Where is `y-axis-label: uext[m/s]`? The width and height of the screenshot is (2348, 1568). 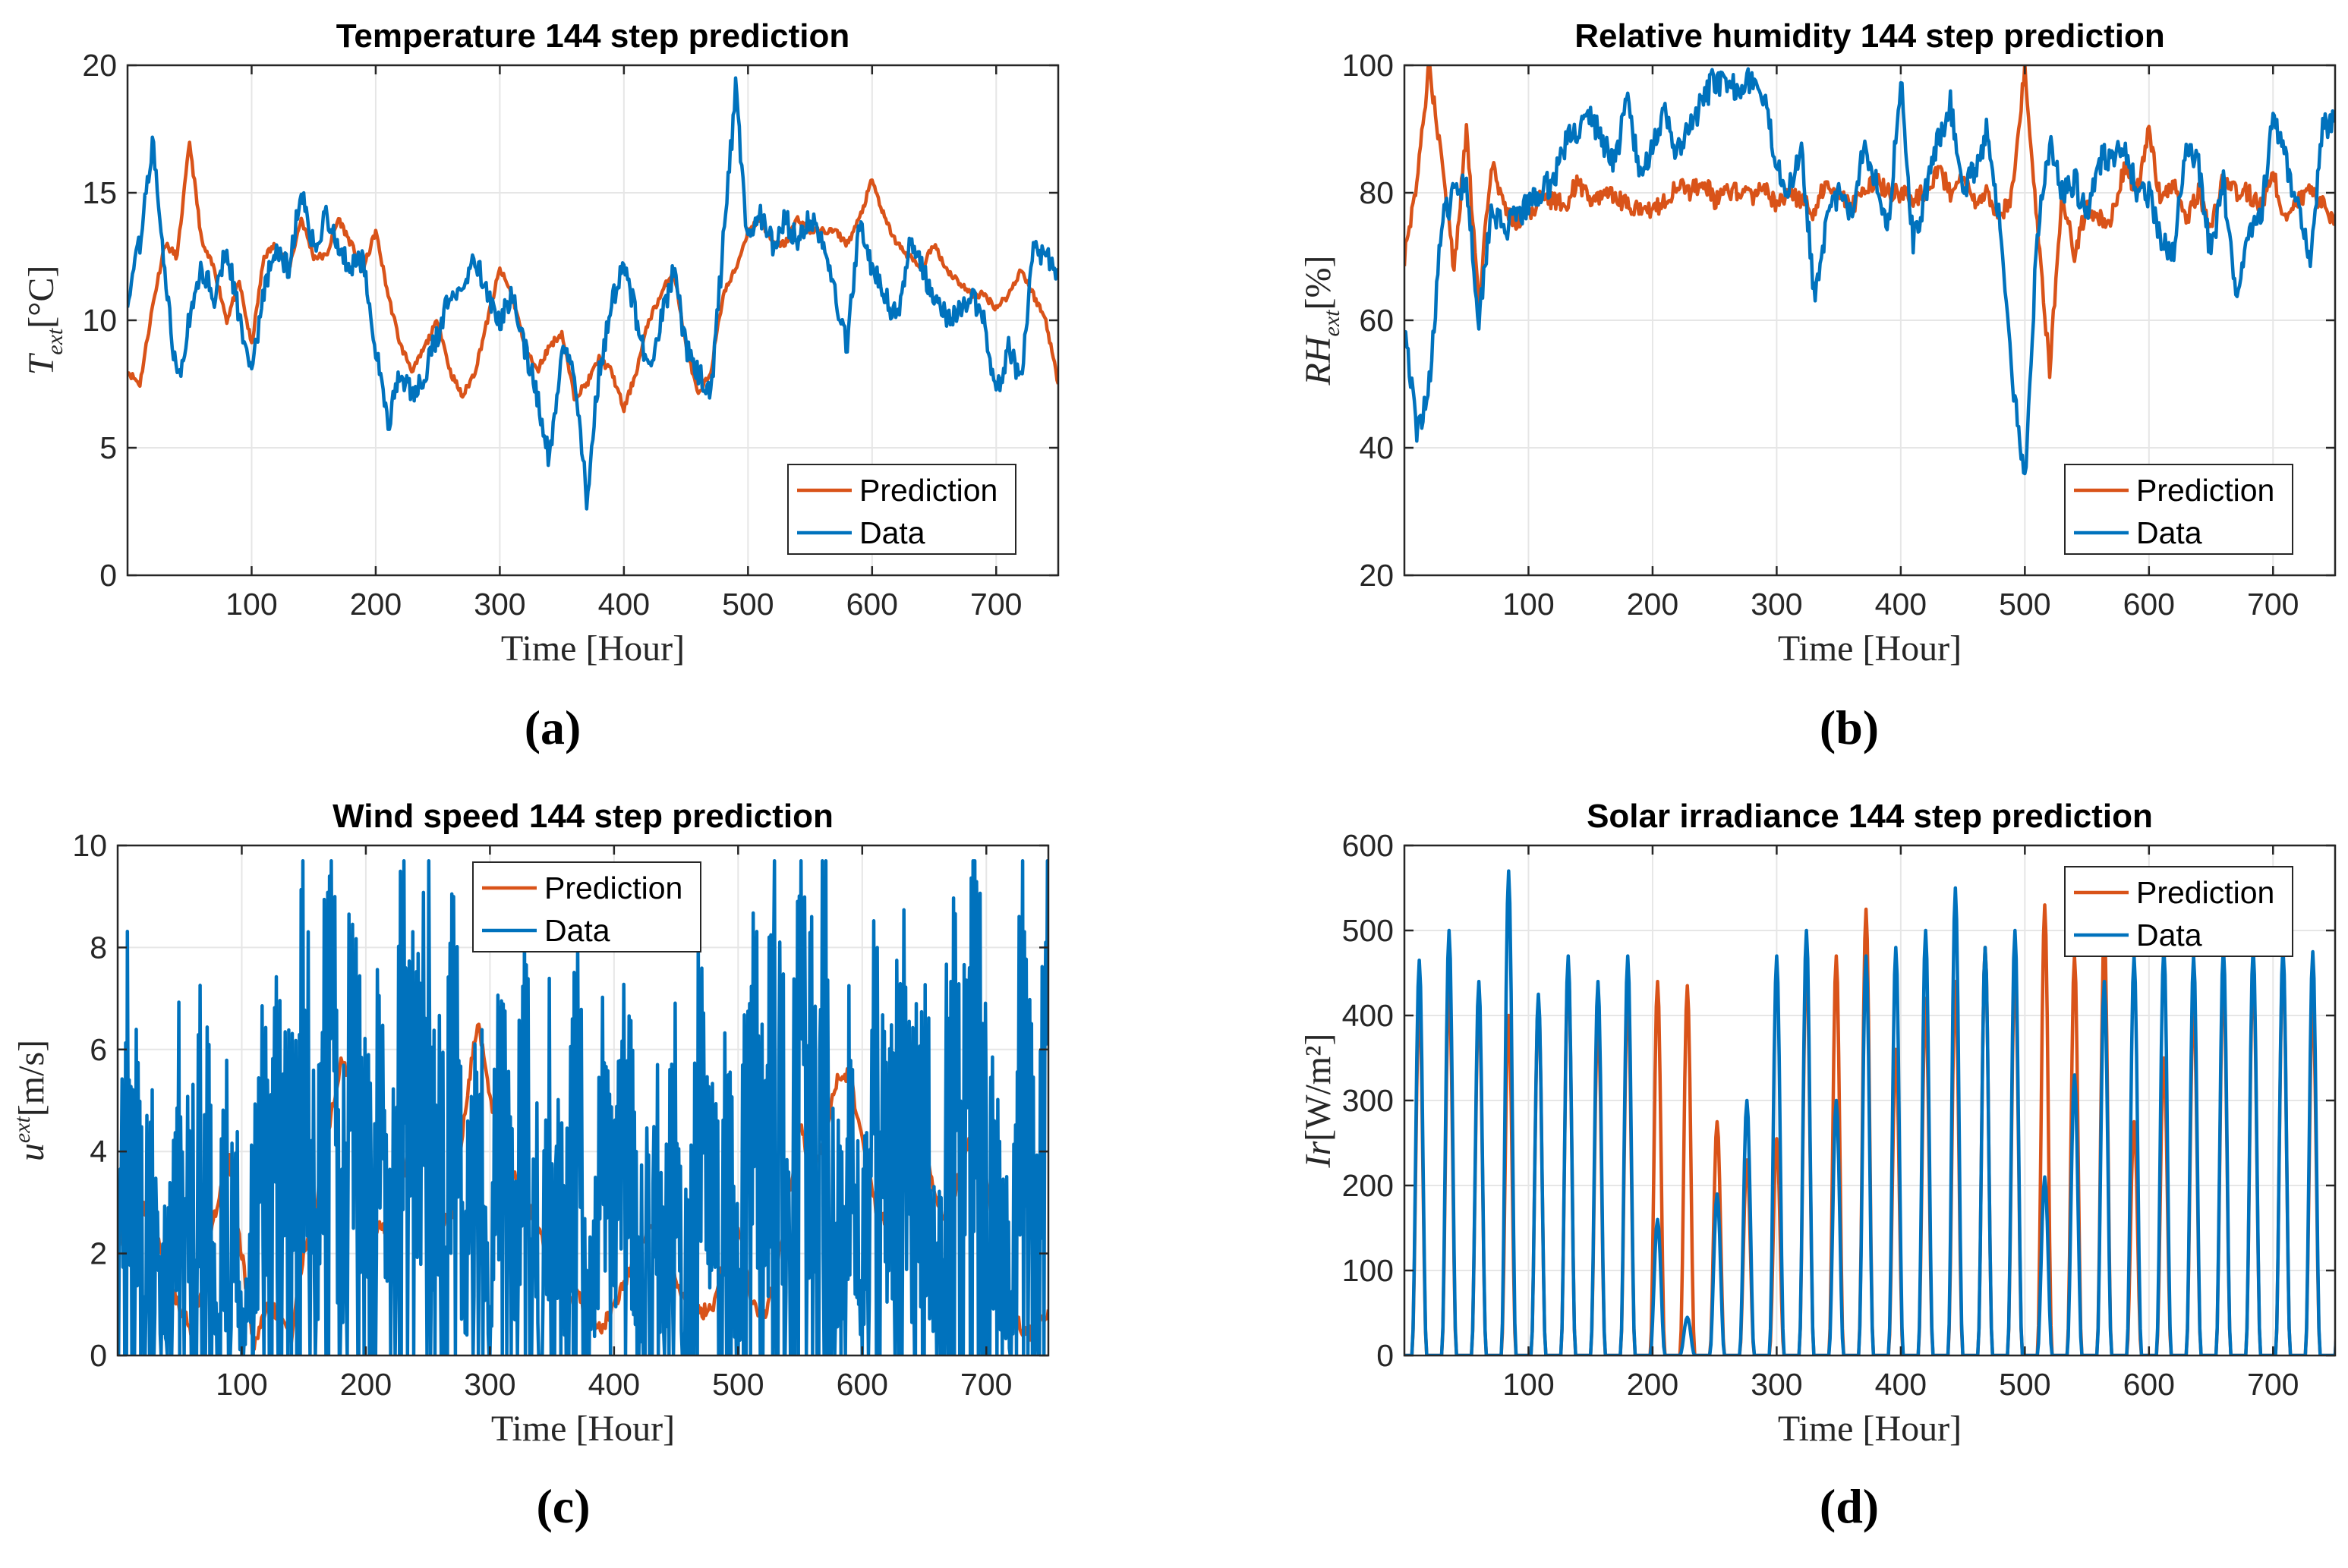 y-axis-label: uext[m/s] is located at coordinates (31, 1100).